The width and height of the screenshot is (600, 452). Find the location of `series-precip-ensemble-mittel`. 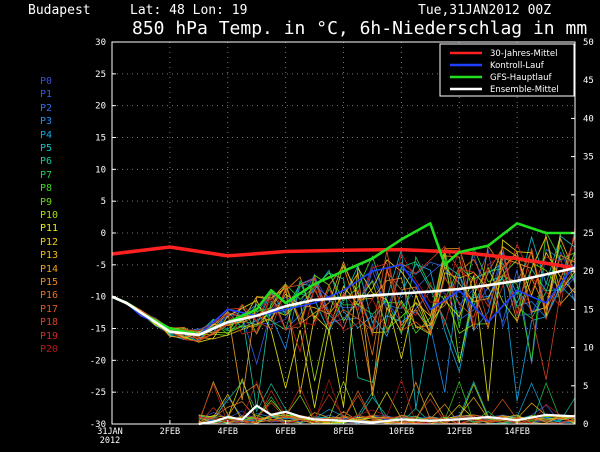

series-precip-ensemble-mittel is located at coordinates (387, 415).